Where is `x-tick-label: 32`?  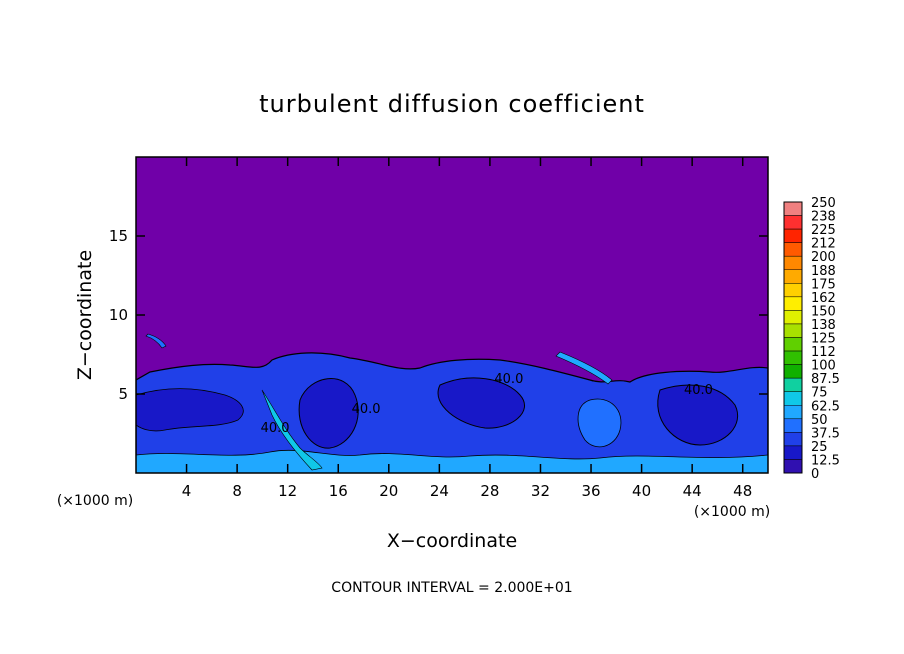 x-tick-label: 32 is located at coordinates (540, 491).